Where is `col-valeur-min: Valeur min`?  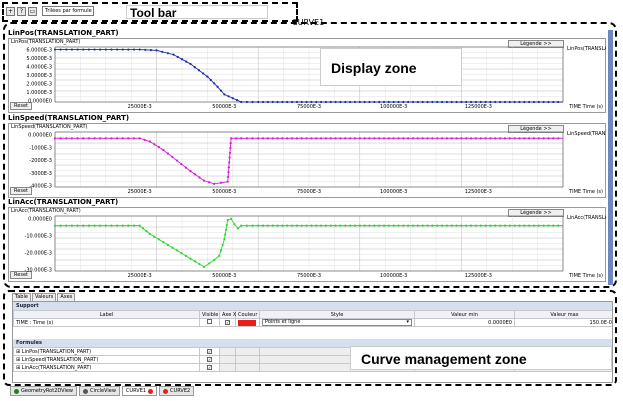
col-valeur-min: Valeur min is located at coordinates (464, 314).